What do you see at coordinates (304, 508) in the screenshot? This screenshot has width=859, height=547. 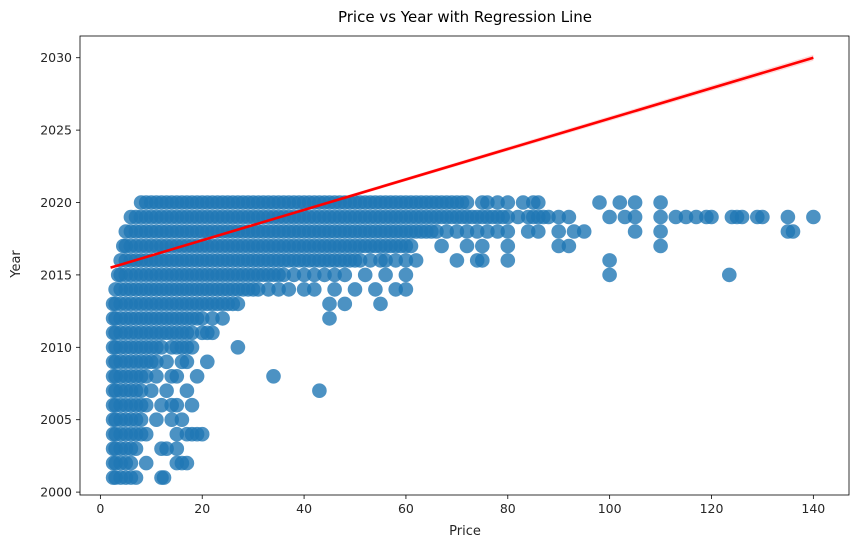 I see `x-tick-label: 40` at bounding box center [304, 508].